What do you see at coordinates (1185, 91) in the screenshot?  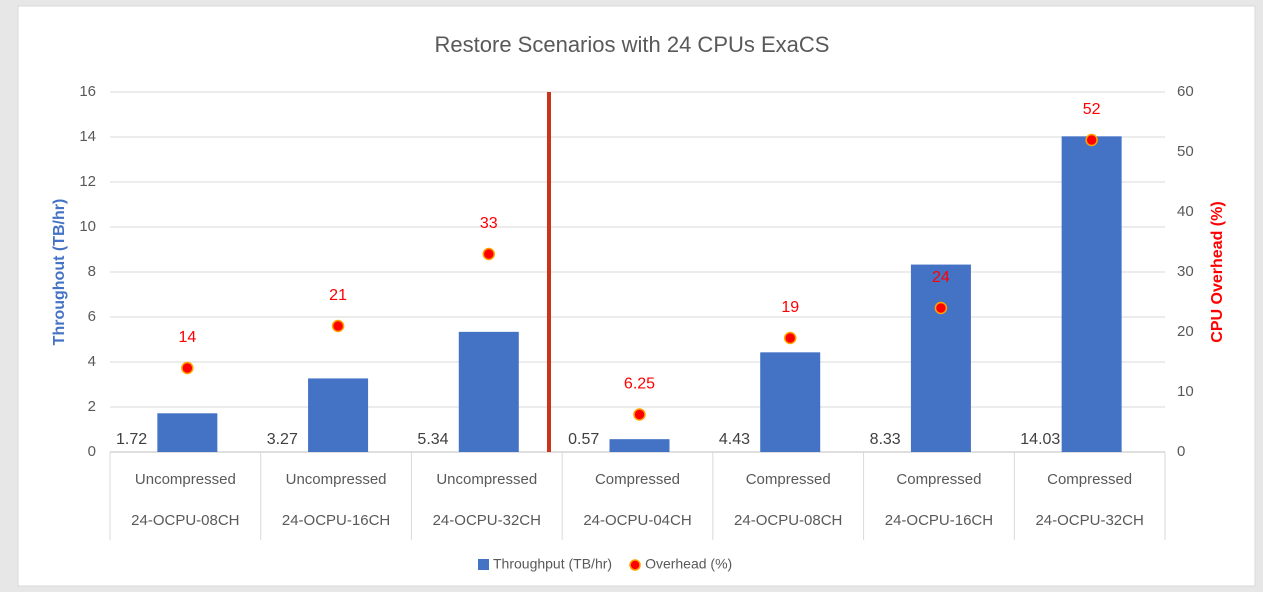 I see `y2-tick-label: 60` at bounding box center [1185, 91].